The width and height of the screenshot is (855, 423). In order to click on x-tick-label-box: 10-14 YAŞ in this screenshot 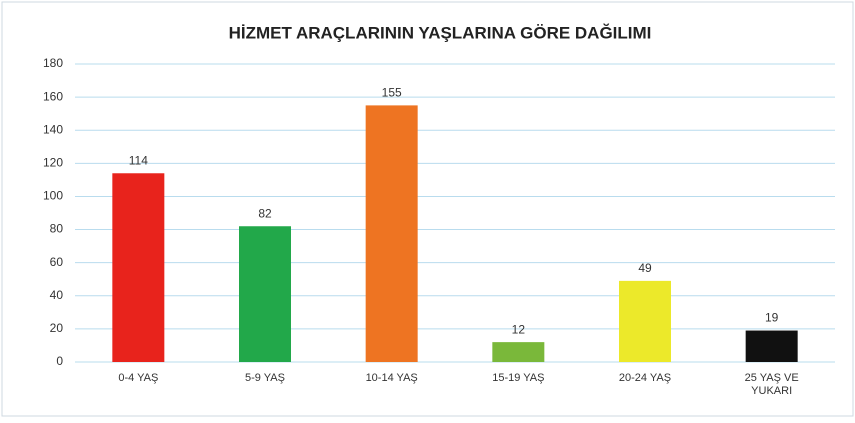, I will do `click(391, 378)`.